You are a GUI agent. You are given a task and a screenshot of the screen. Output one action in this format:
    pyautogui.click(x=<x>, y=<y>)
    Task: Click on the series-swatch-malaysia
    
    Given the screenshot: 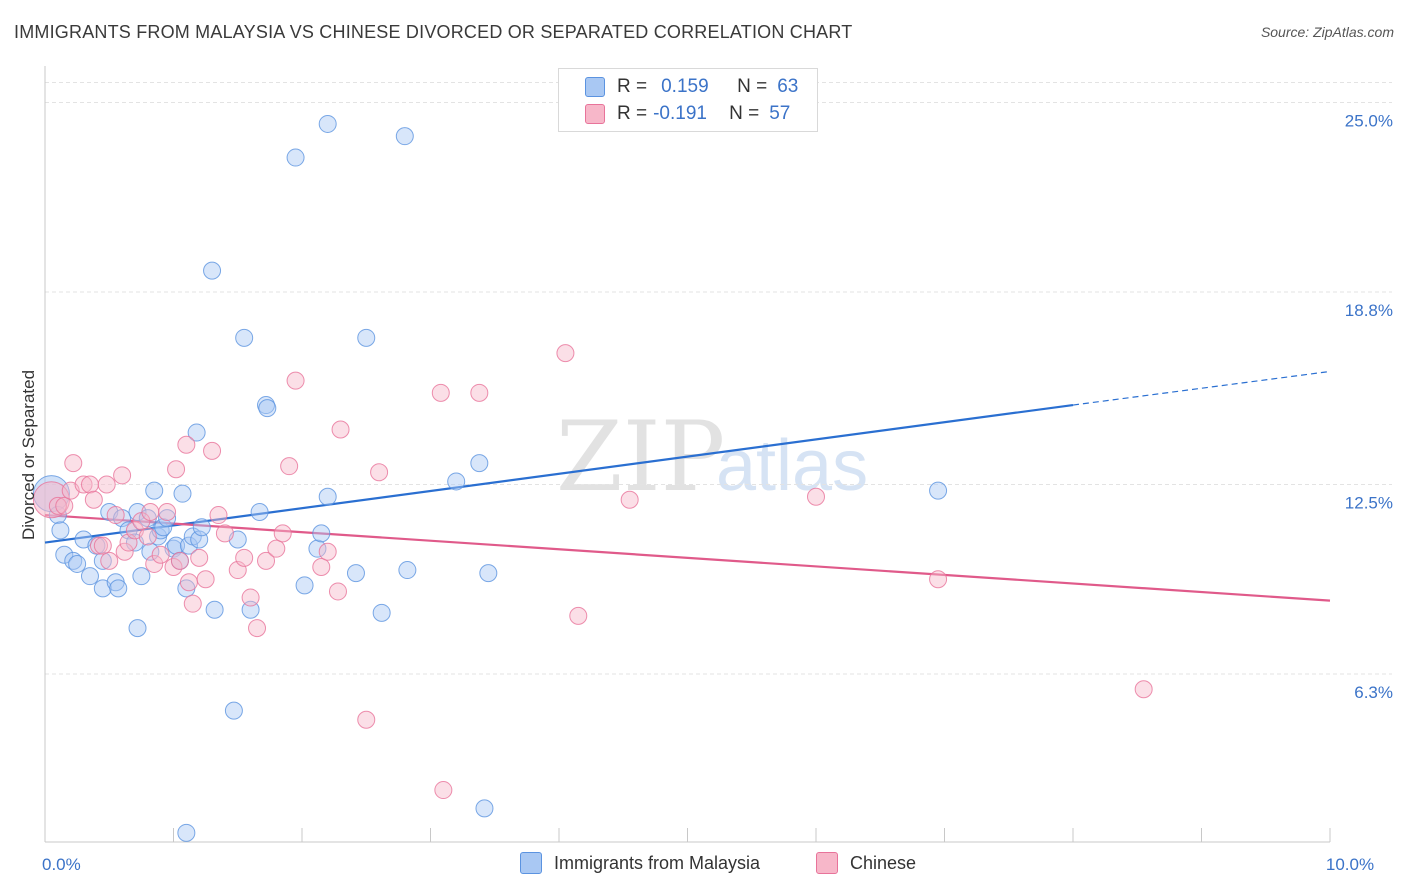 What is the action you would take?
    pyautogui.click(x=531, y=863)
    